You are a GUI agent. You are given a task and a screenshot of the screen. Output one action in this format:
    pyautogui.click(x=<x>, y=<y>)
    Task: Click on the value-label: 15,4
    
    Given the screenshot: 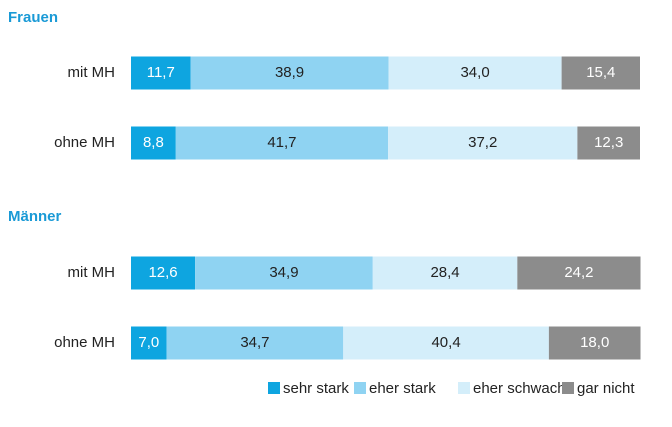 What is the action you would take?
    pyautogui.click(x=600, y=72)
    